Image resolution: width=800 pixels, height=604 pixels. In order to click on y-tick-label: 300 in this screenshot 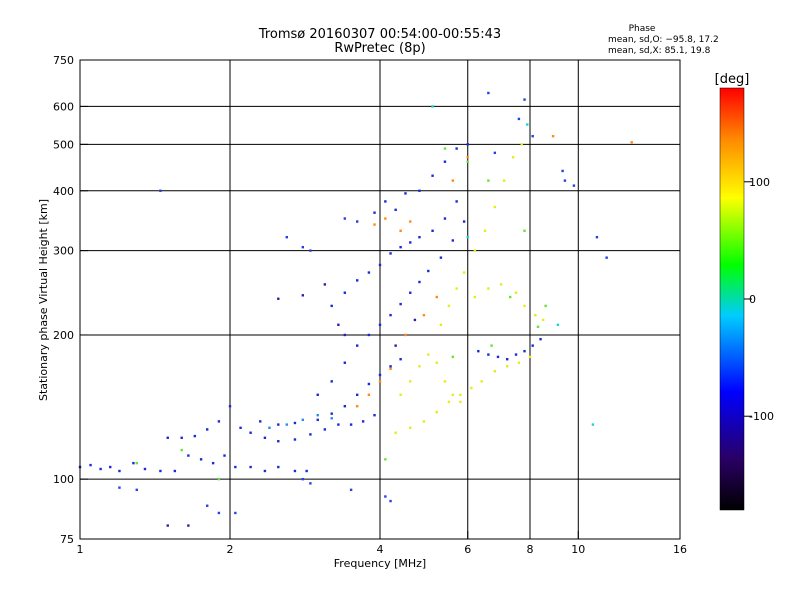, I will do `click(63, 251)`.